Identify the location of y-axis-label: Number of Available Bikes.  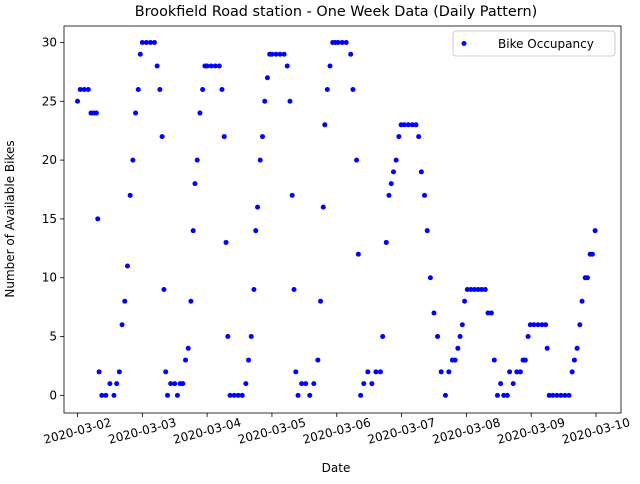
(10, 218).